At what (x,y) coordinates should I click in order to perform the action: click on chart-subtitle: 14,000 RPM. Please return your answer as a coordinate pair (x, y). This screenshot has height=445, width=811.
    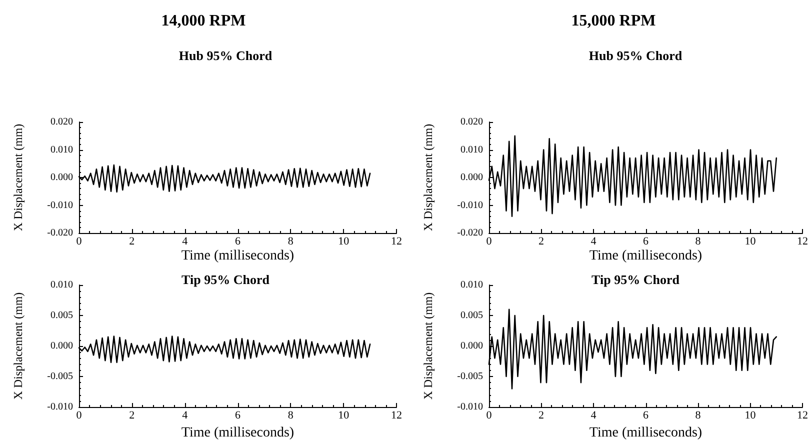
    Looking at the image, I should click on (203, 21).